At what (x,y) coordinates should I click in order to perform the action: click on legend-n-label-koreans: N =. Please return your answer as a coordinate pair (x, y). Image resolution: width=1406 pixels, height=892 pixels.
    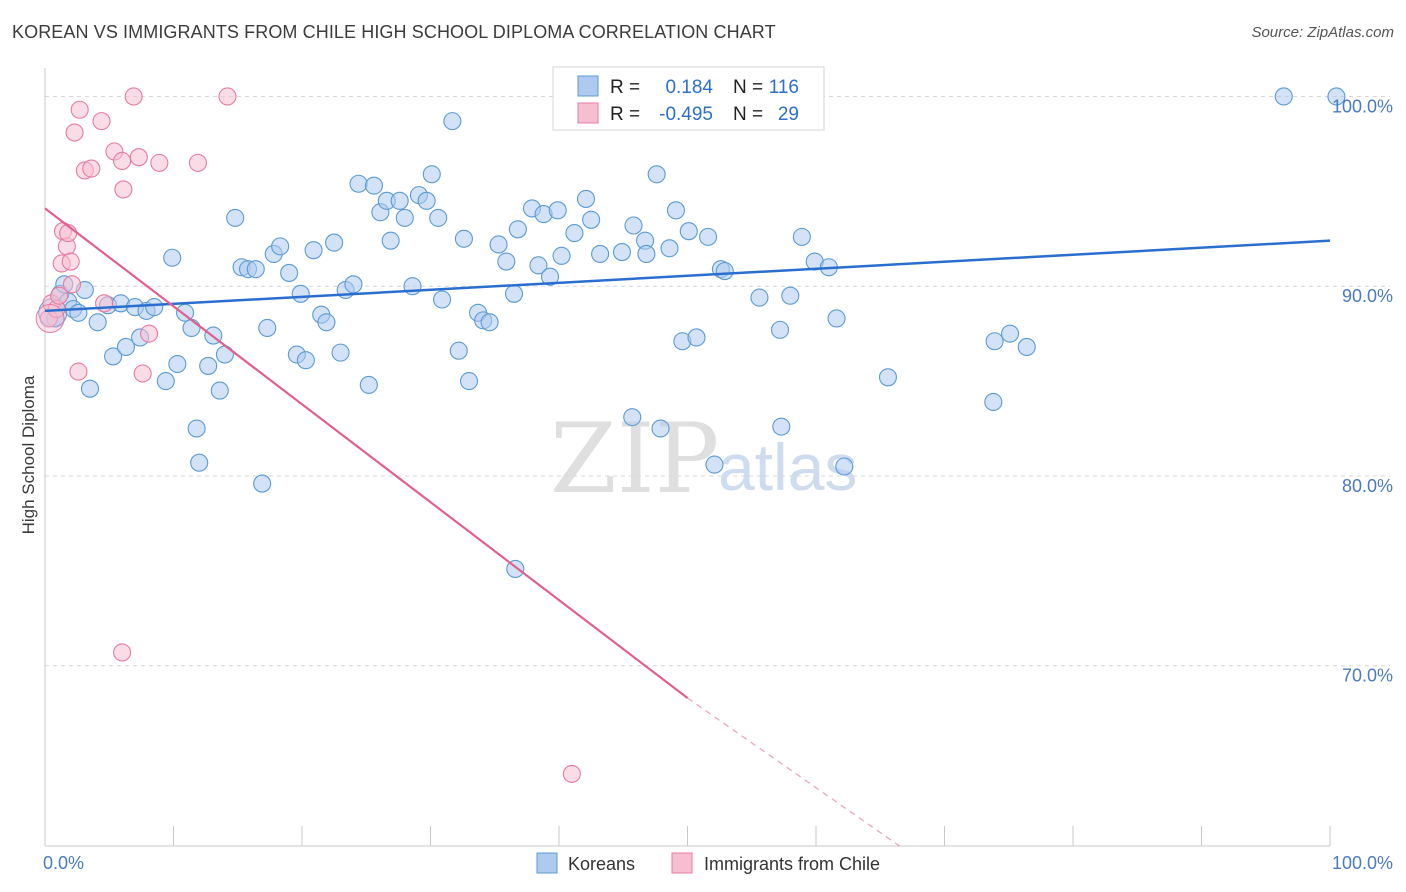
    Looking at the image, I should click on (748, 87).